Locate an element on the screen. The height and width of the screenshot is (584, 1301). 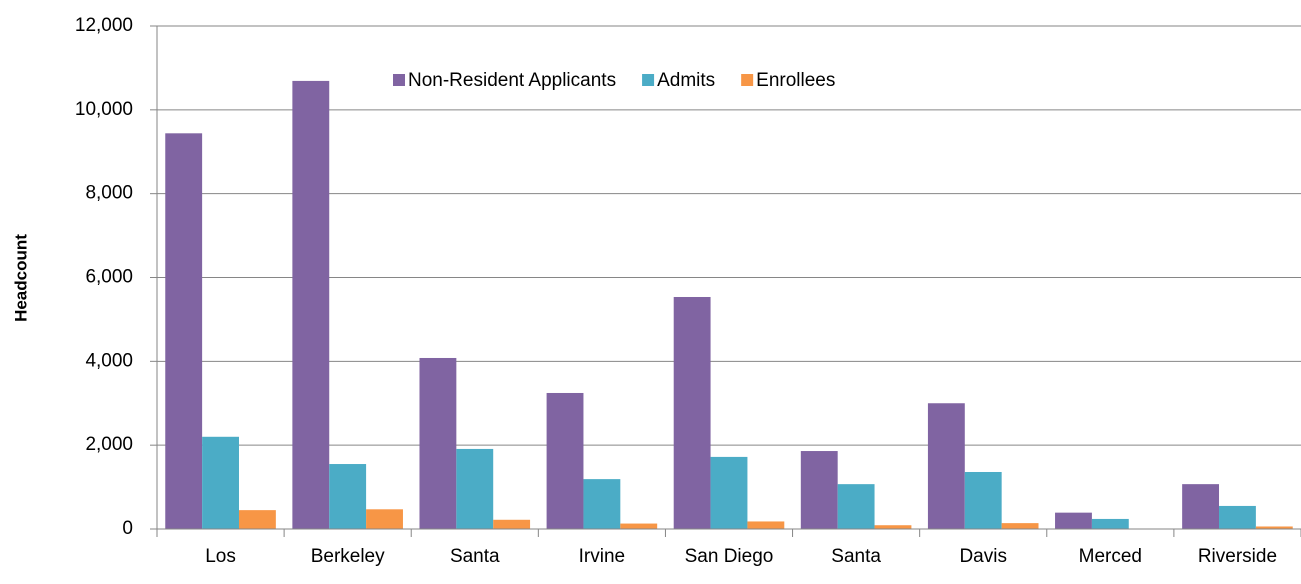
y-tick-label: 2,000 is located at coordinates (109, 444).